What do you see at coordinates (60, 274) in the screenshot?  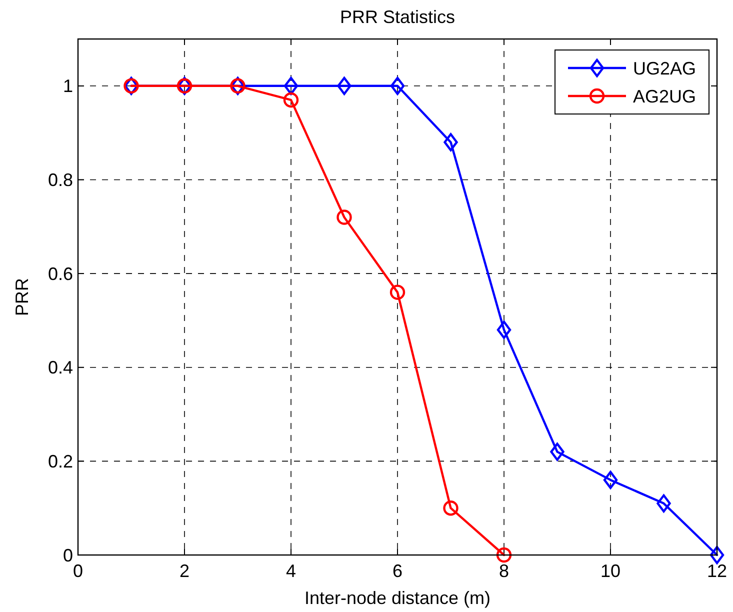 I see `y-tick-label: 0.6` at bounding box center [60, 274].